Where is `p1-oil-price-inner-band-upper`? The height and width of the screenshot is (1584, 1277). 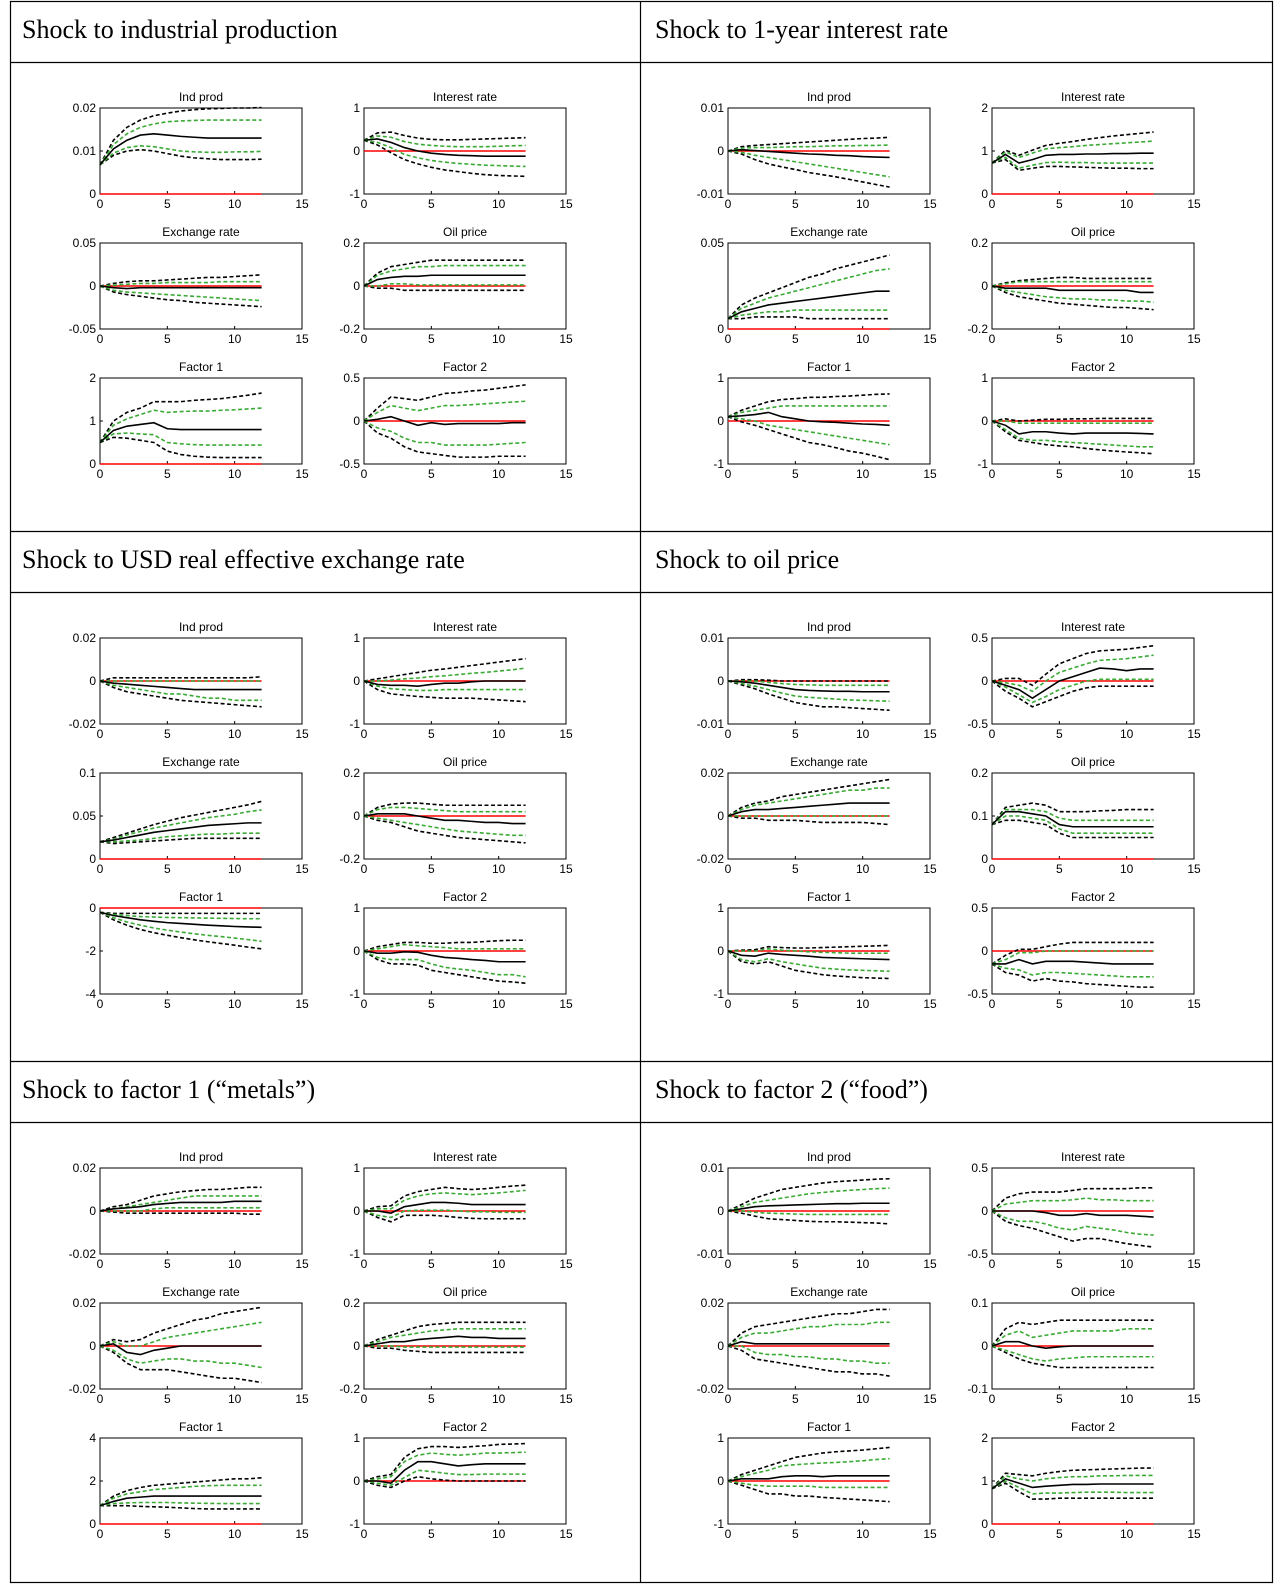
p1-oil-price-inner-band-upper is located at coordinates (1072, 283).